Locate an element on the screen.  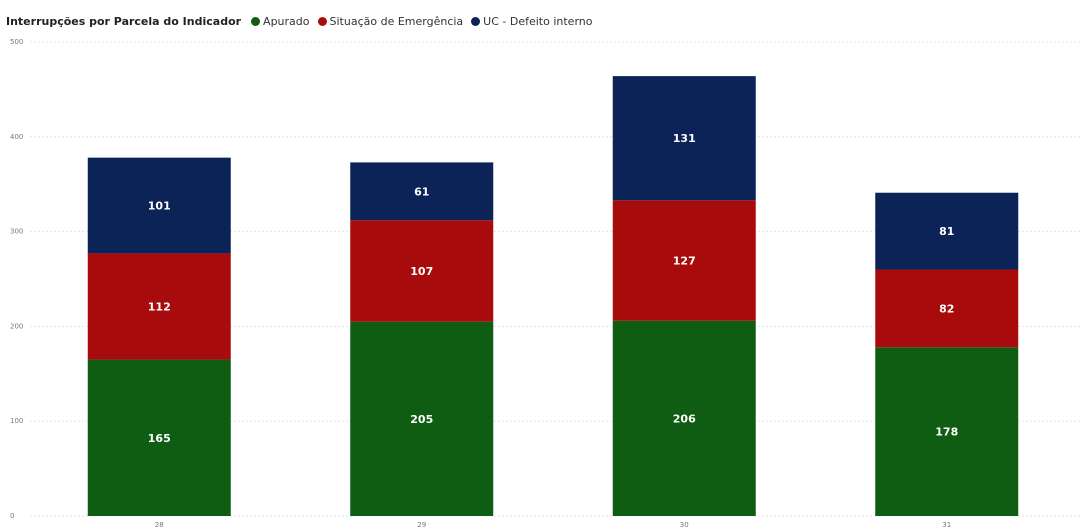
legend-item-apurado: Apurado is located at coordinates (280, 21).